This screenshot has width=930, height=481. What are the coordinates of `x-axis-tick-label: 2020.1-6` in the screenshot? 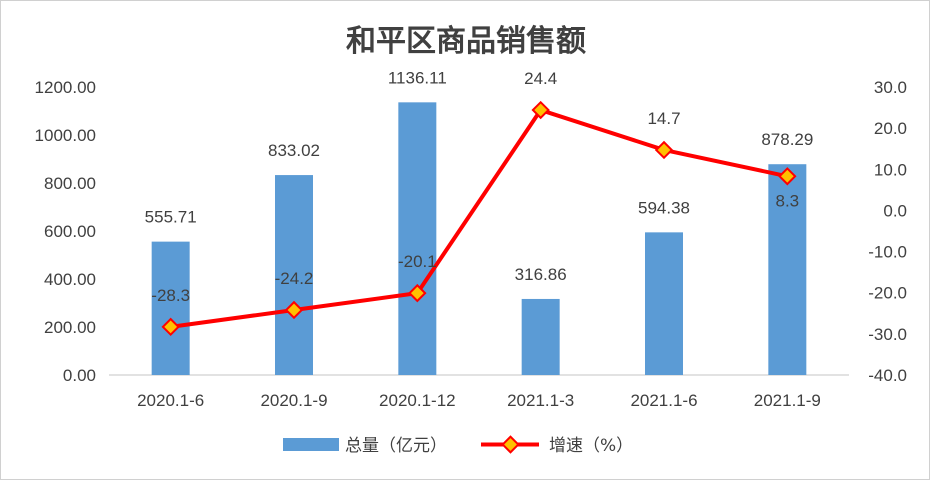 It's located at (170, 400).